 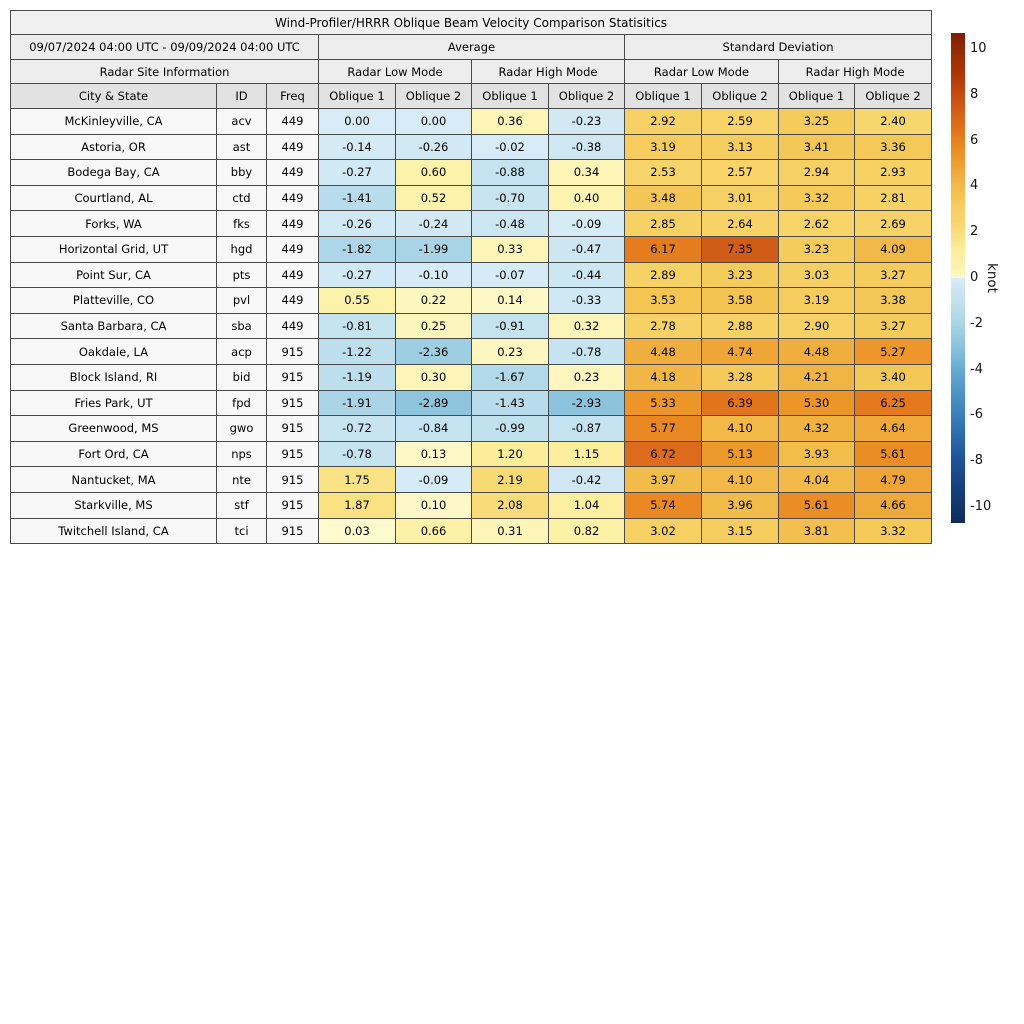 I want to click on value-cell: 0.32, so click(x=586, y=326).